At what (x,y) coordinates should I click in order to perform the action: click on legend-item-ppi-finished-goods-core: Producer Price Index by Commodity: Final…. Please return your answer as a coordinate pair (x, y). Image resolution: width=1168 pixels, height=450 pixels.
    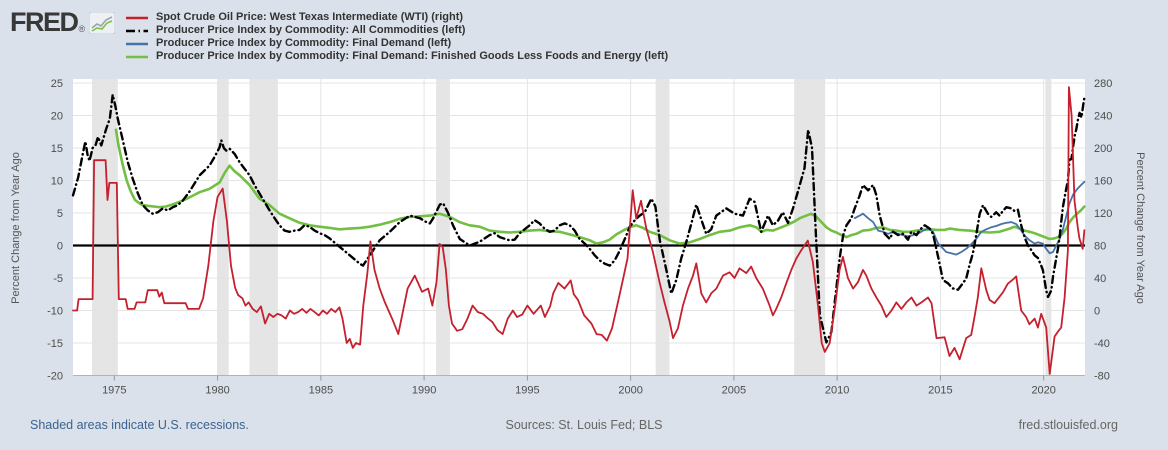
    Looking at the image, I should click on (396, 56).